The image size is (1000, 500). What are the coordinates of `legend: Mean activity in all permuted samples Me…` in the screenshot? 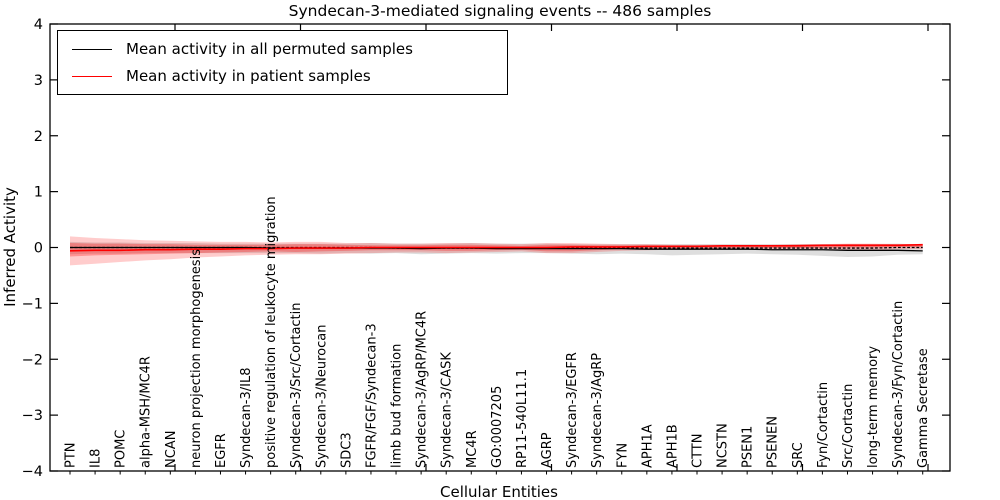 It's located at (282, 62).